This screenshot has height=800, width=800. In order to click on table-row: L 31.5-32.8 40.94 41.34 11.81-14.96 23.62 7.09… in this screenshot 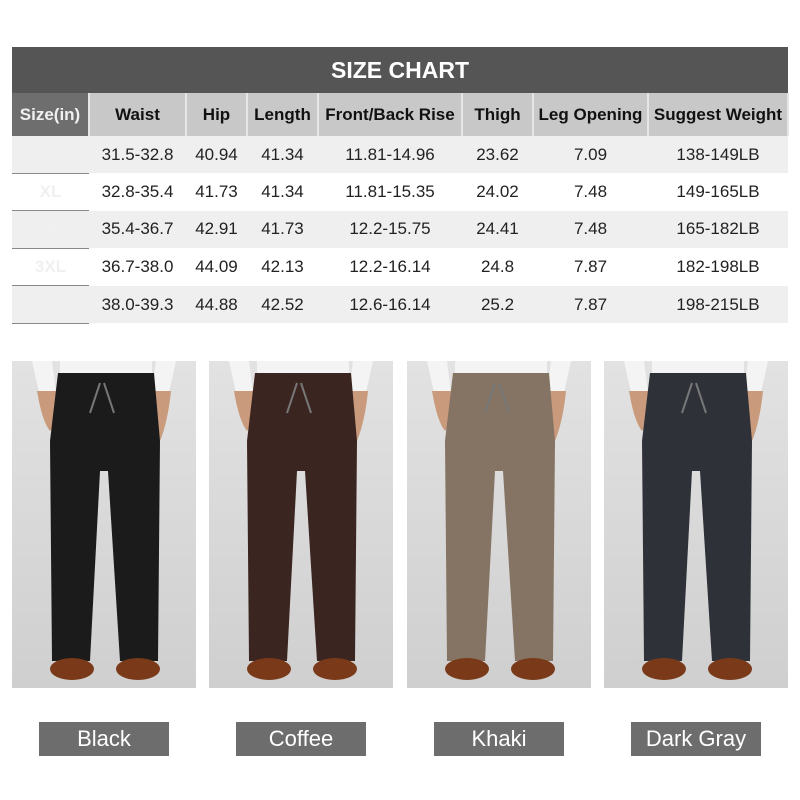, I will do `click(400, 155)`.